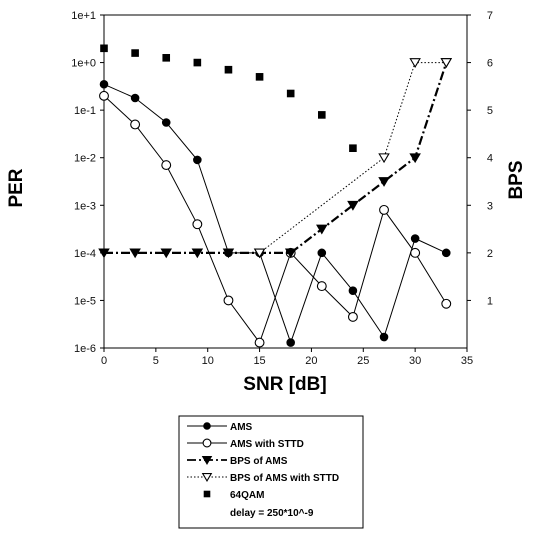  What do you see at coordinates (363, 361) in the screenshot?
I see `x-tick-label: 25` at bounding box center [363, 361].